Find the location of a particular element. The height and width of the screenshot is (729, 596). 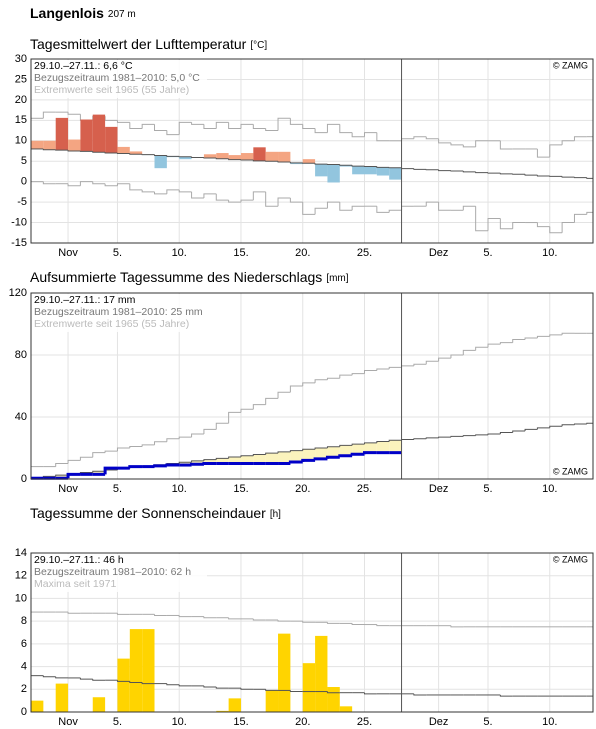

chart-unit: [°C] is located at coordinates (258, 45).